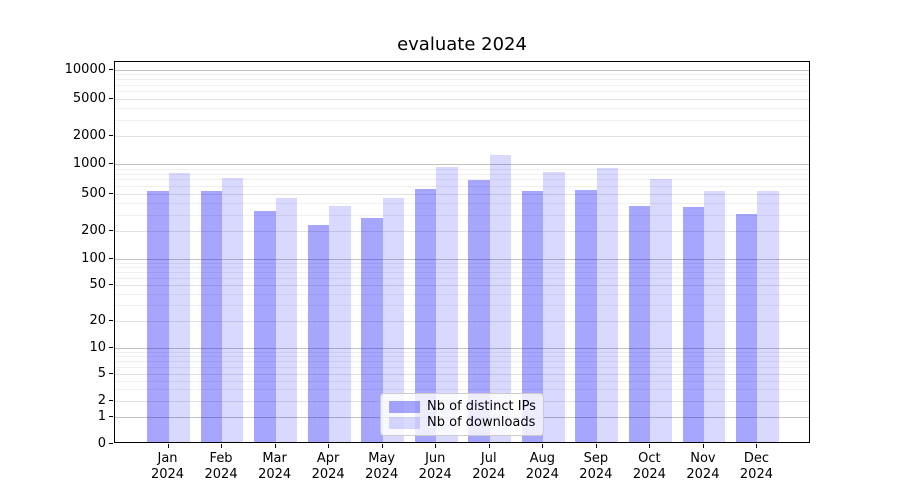  I want to click on legend-label-downloads: Nb of downloads, so click(481, 422).